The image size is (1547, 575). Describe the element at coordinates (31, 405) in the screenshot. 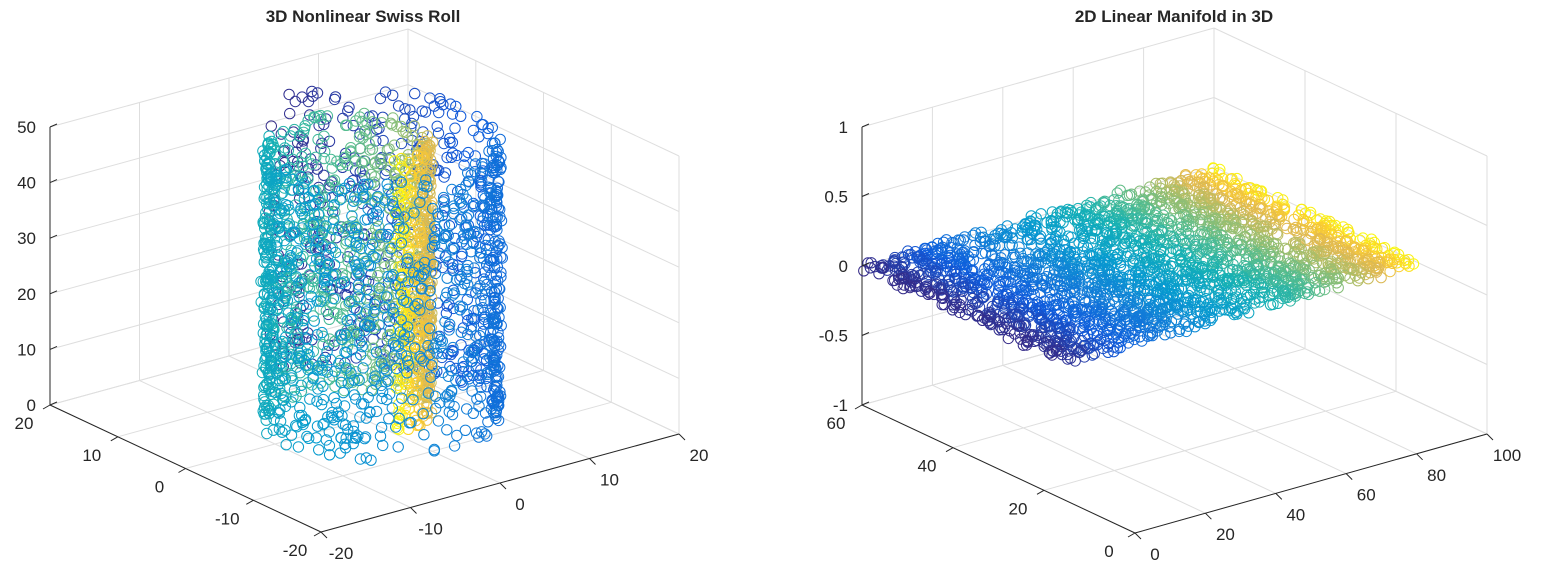

I see `z-tick-label: 0` at that location.